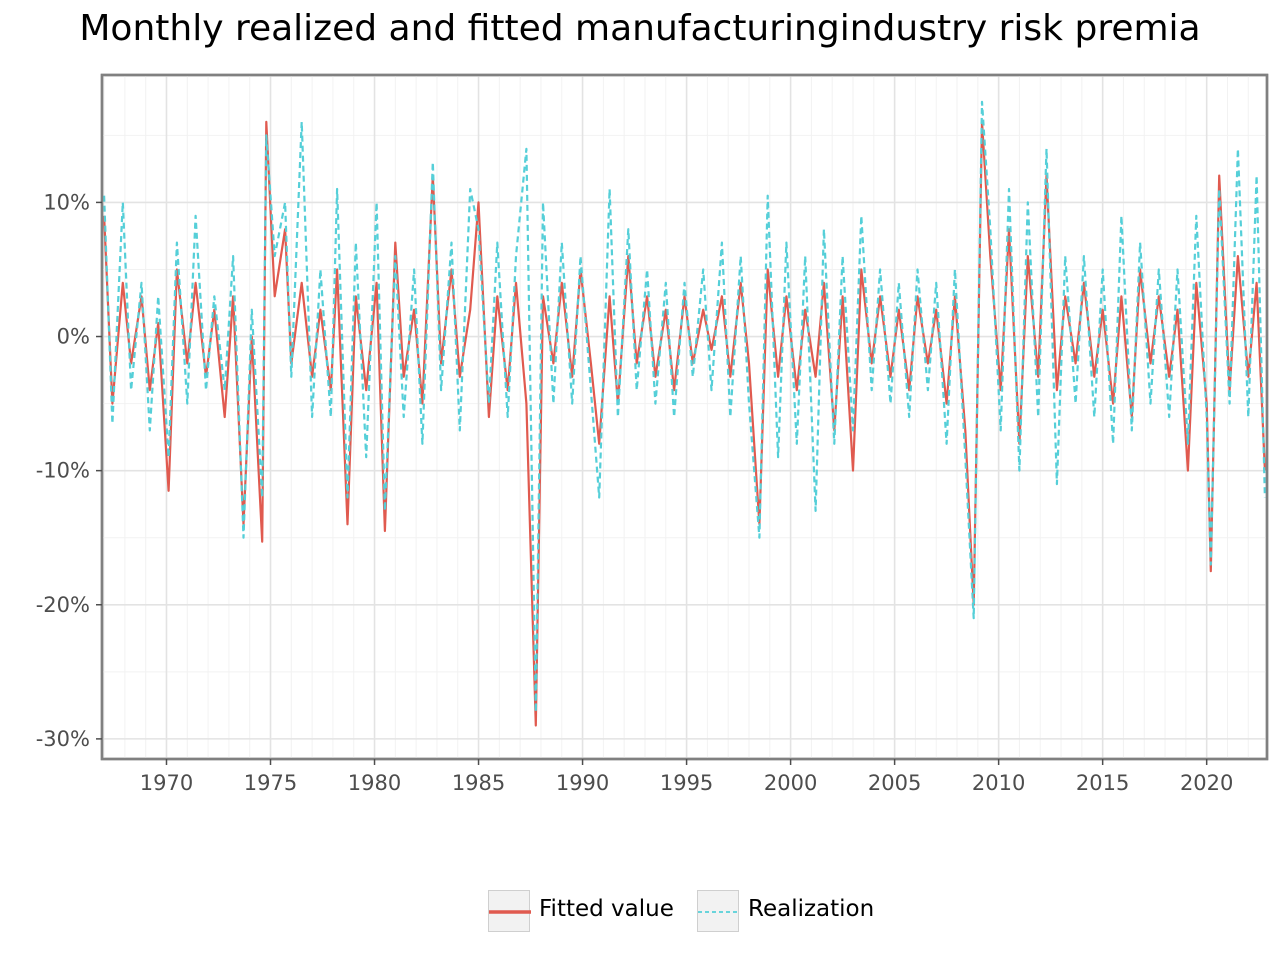 This screenshot has width=1280, height=960. I want to click on legend-label-fitted: Fitted value, so click(606, 909).